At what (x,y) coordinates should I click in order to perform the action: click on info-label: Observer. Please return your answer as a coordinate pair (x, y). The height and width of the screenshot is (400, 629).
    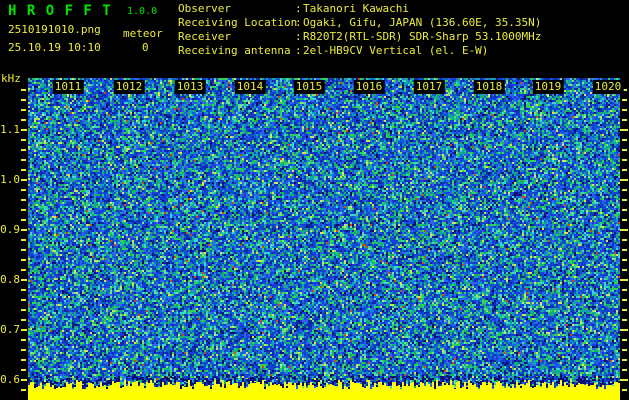
    Looking at the image, I should click on (204, 8).